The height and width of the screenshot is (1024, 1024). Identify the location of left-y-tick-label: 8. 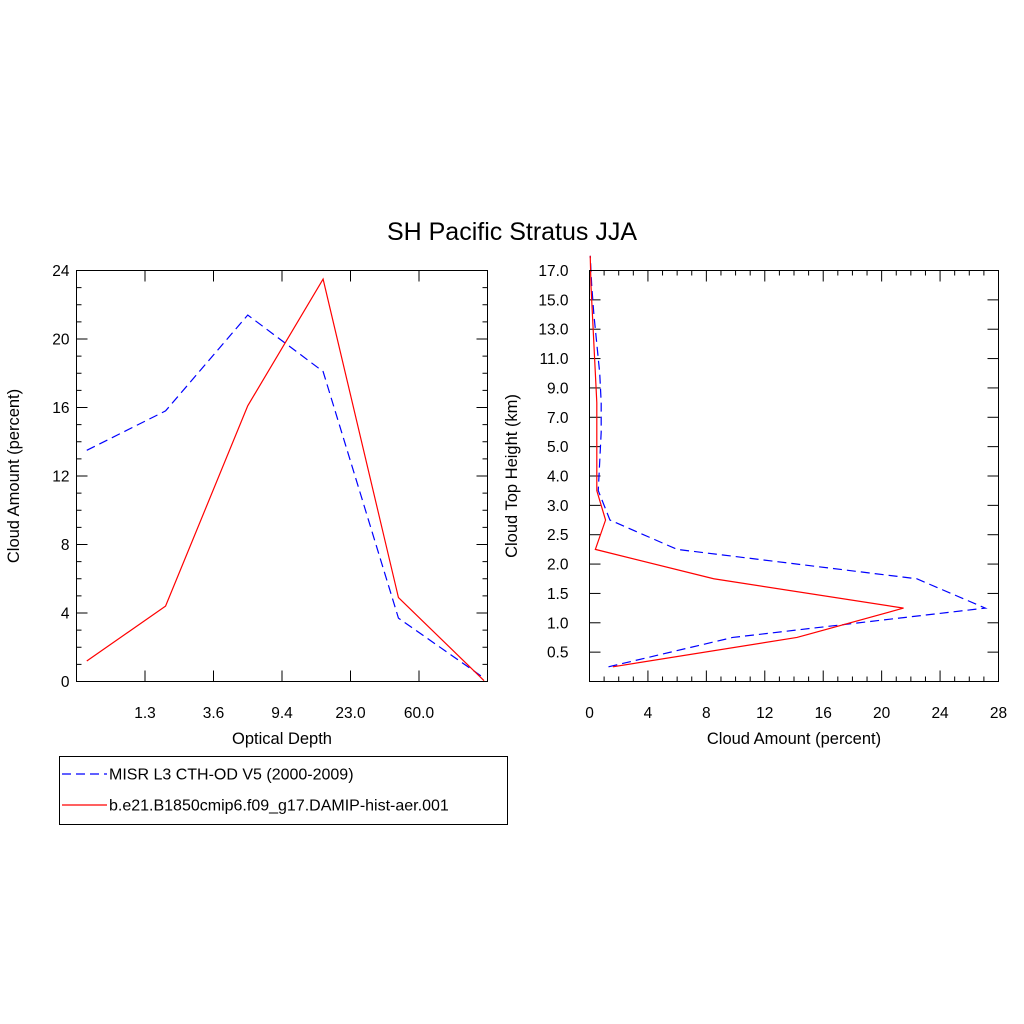
(65, 545).